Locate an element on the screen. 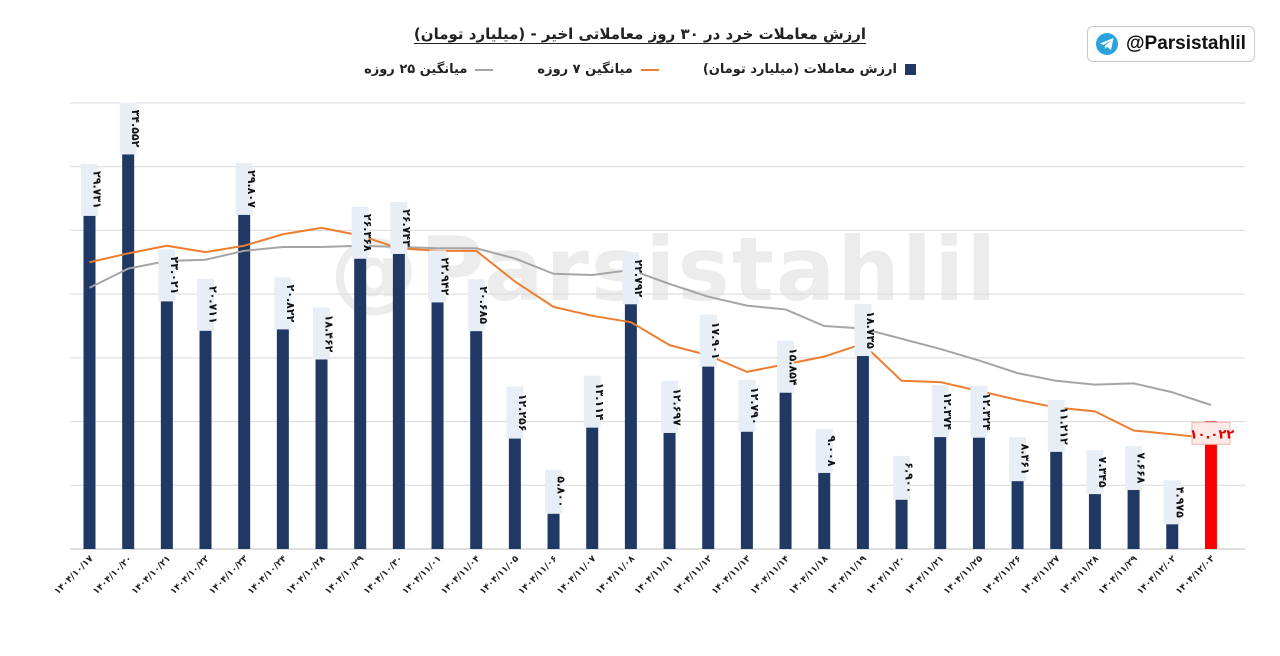  x-tick-label: ۱۴۰۴/۱۱/۰۴ is located at coordinates (461, 575).